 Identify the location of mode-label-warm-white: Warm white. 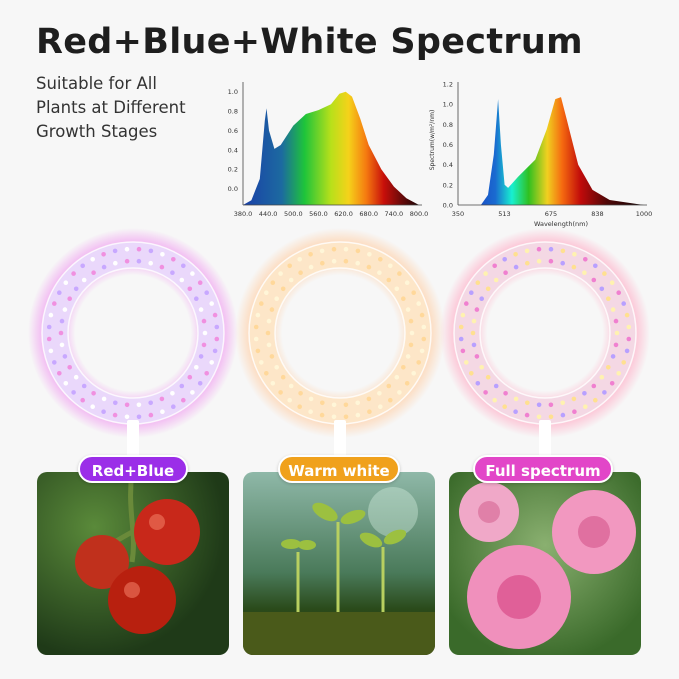
(339, 469).